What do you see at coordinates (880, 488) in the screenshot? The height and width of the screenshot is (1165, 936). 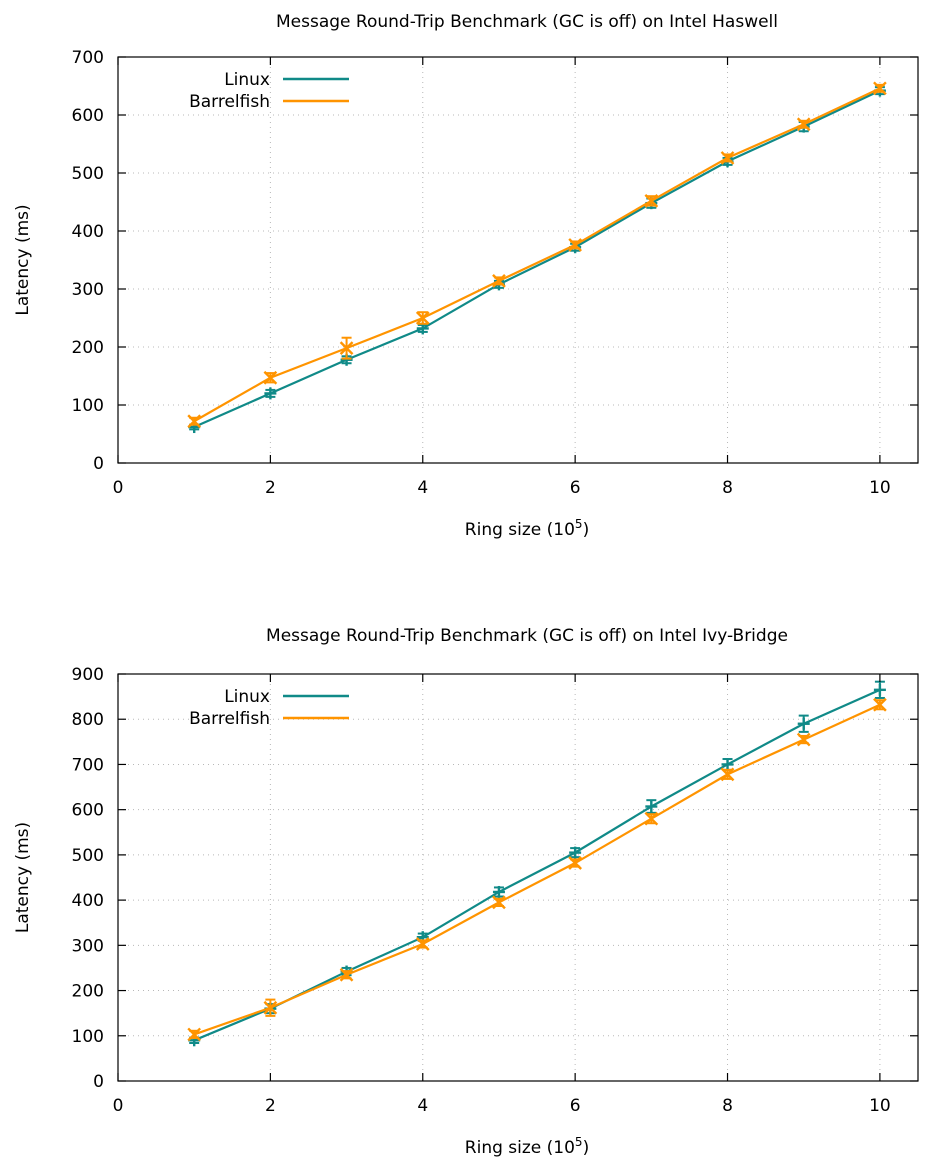 I see `x-tick-label: 10` at bounding box center [880, 488].